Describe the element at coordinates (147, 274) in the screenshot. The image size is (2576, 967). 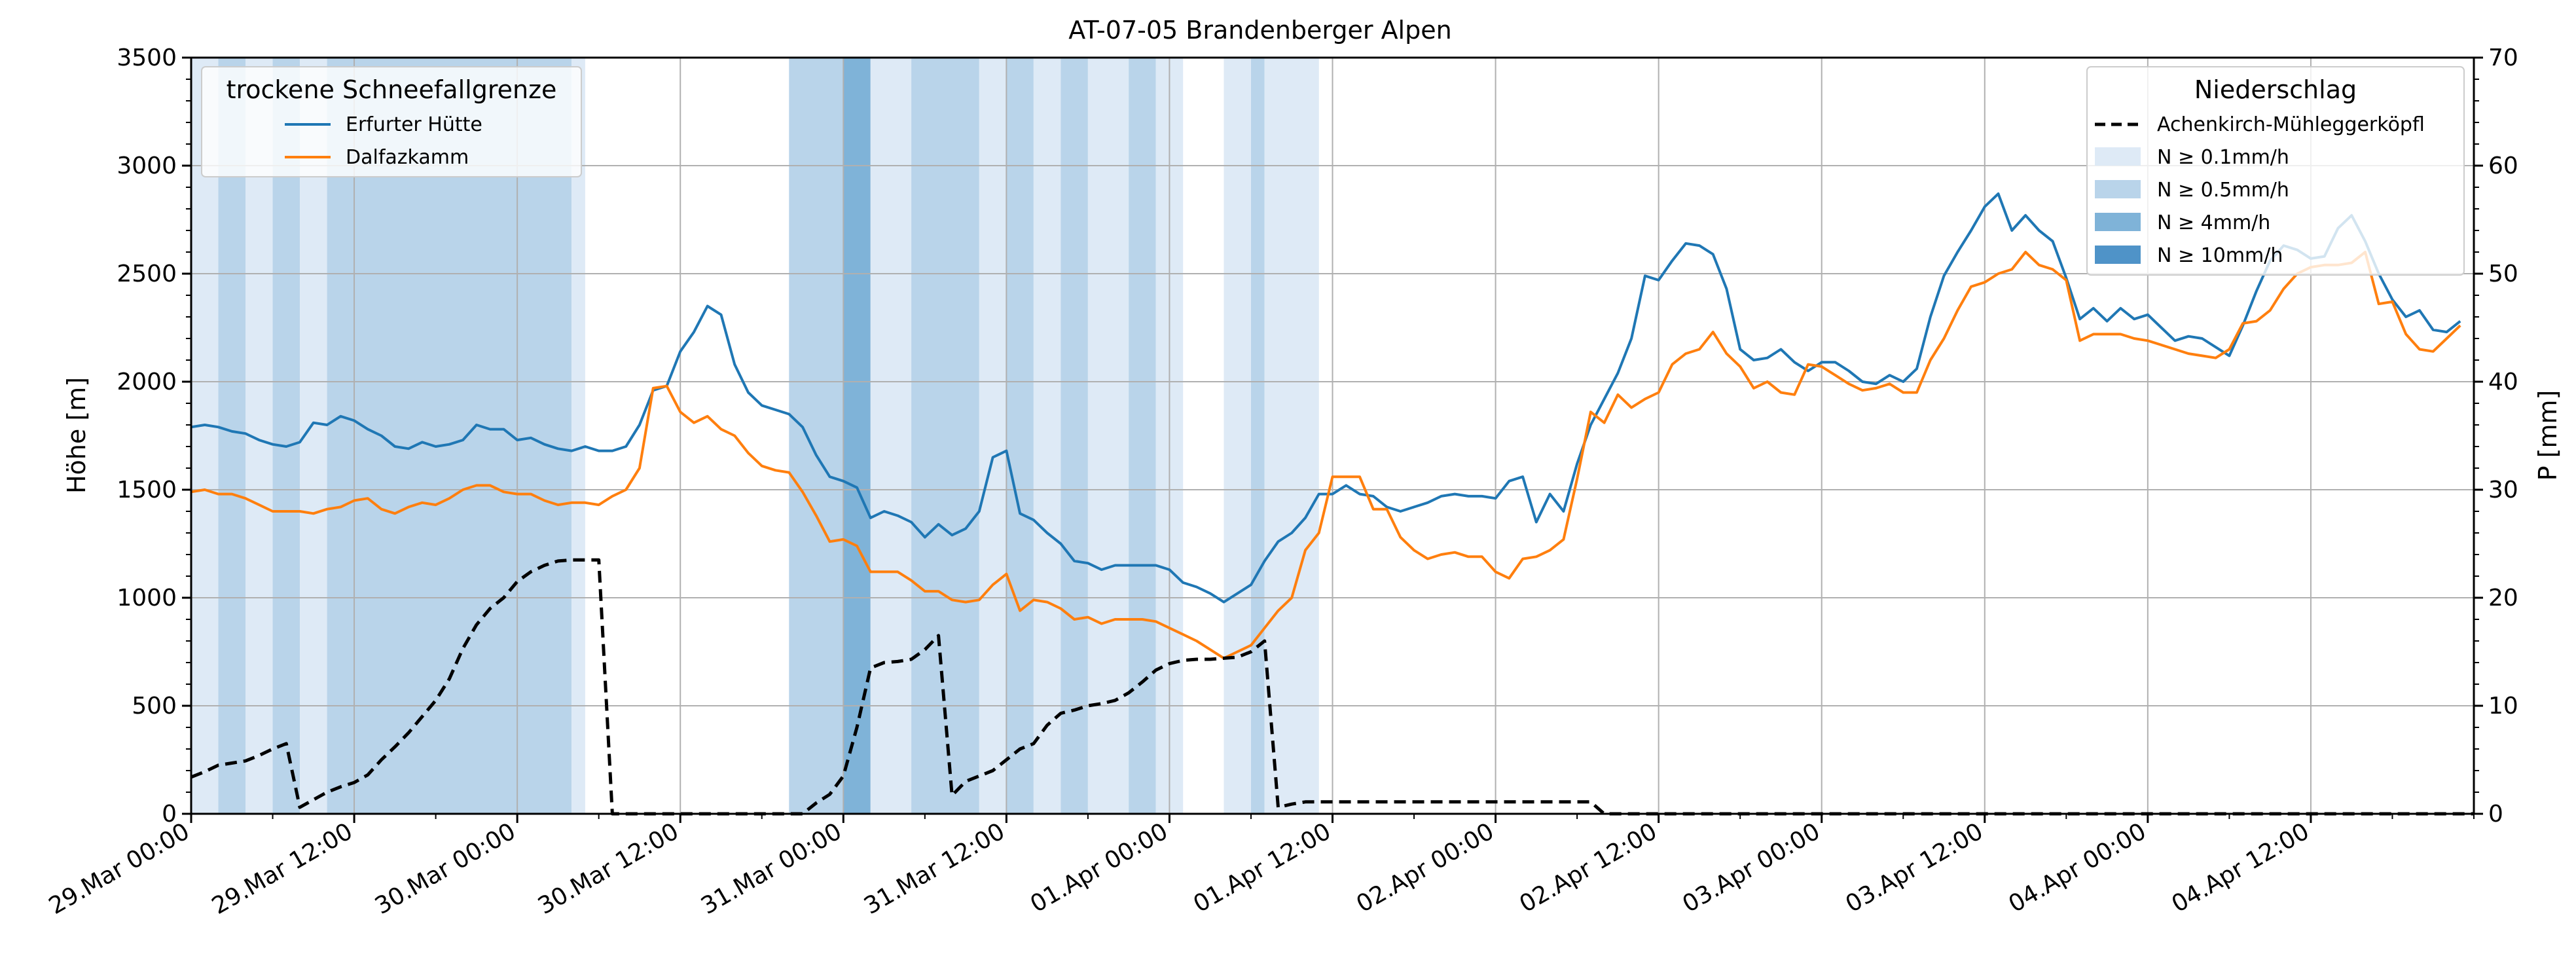
I see `y-left-tick-label-5: 2500` at that location.